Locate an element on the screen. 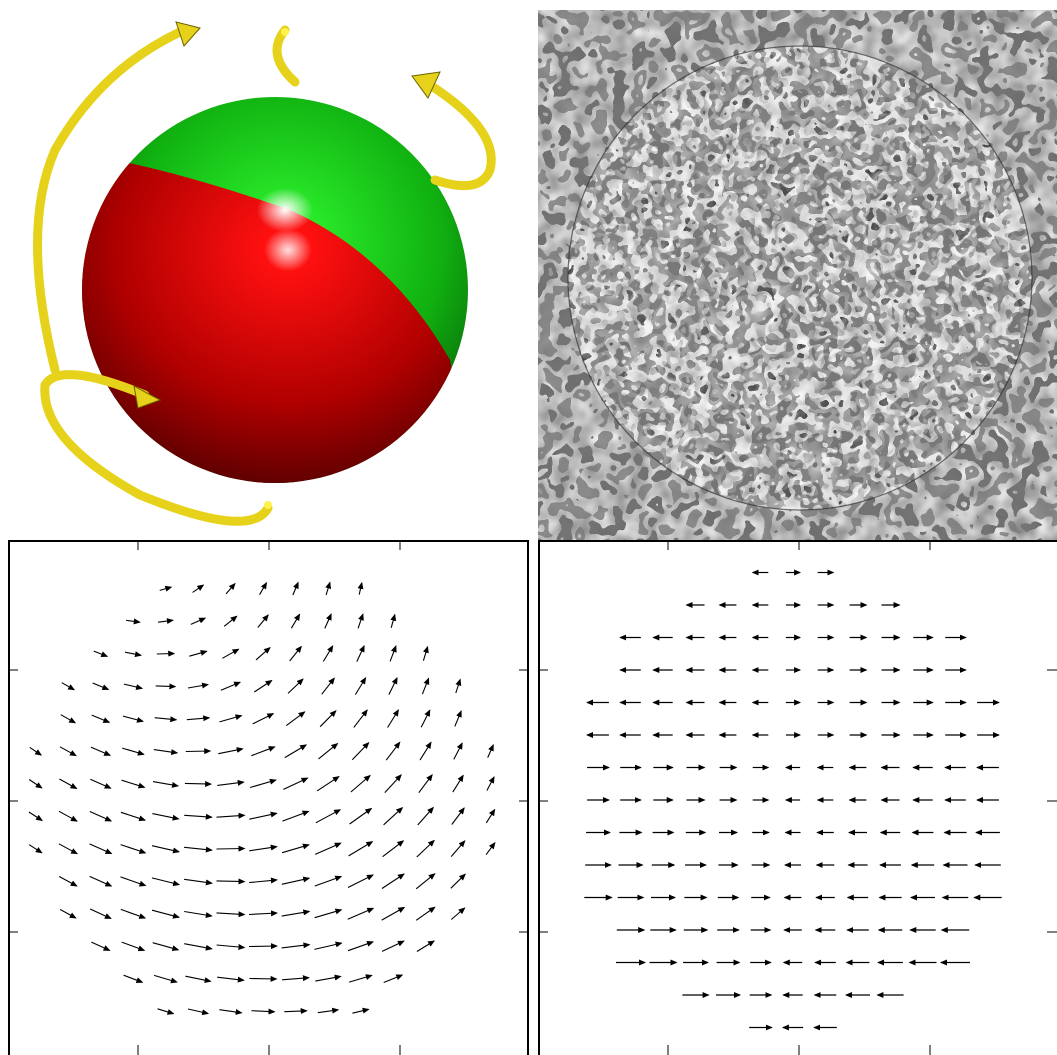 This screenshot has height=1055, width=1057. rotation-arrow-left is located at coordinates (109, 201).